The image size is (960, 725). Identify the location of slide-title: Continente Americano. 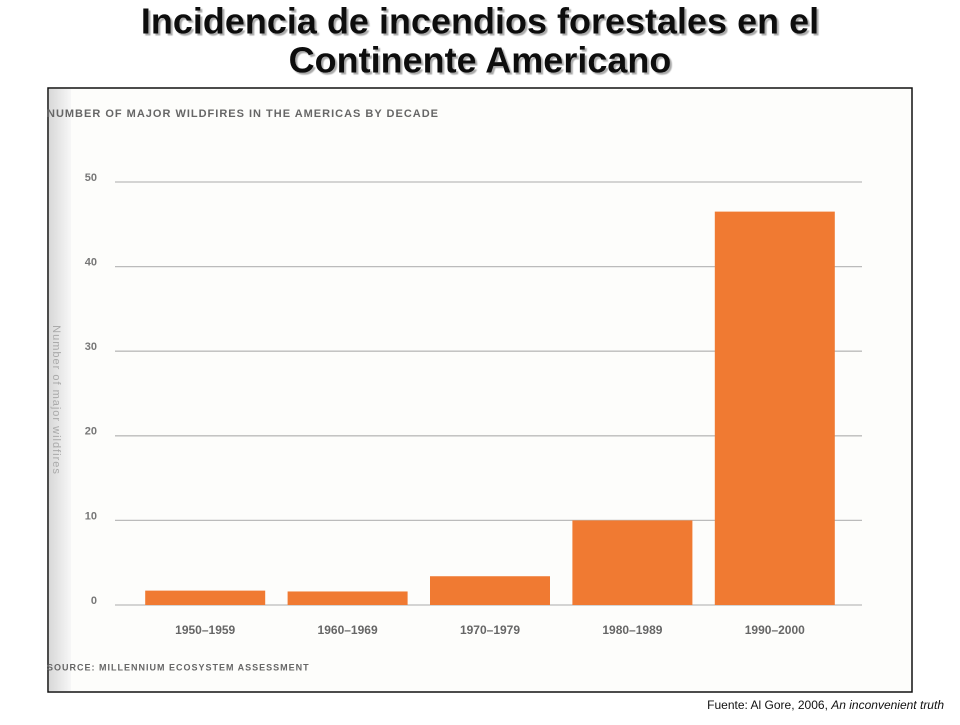
(480, 60).